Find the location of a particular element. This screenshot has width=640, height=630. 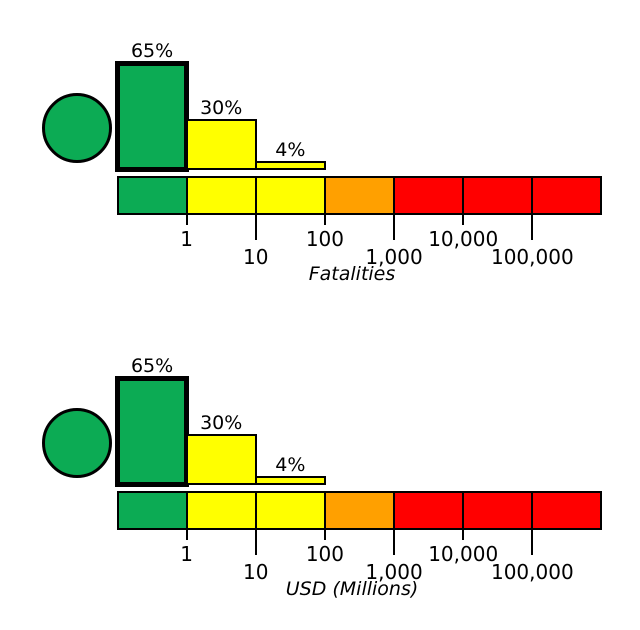

x-axis-label: USD (Millions) is located at coordinates (352, 589).